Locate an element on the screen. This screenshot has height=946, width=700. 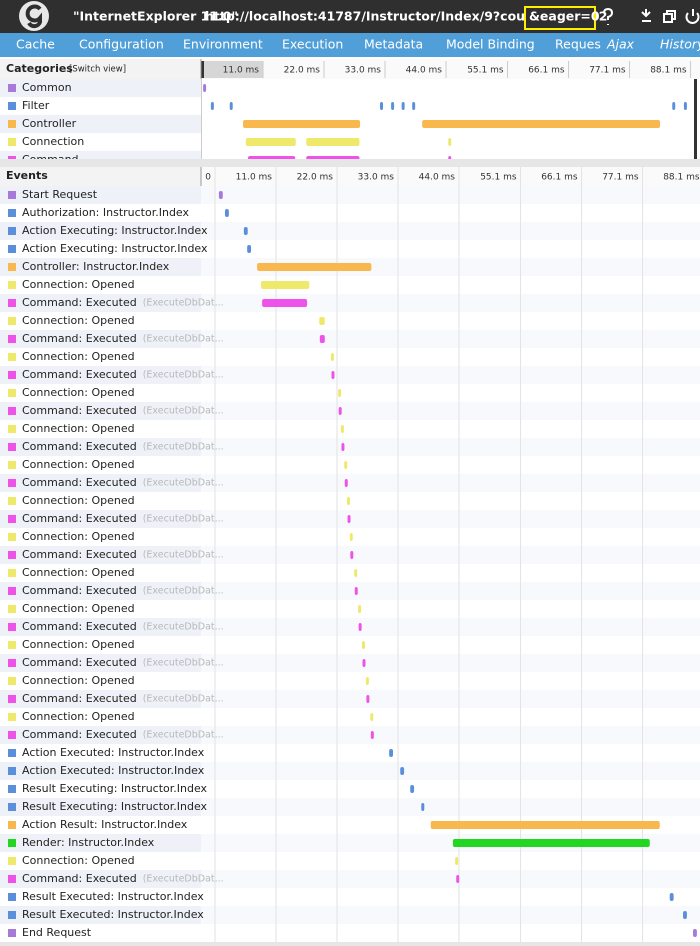
lane-label: Connection is located at coordinates (53, 141).